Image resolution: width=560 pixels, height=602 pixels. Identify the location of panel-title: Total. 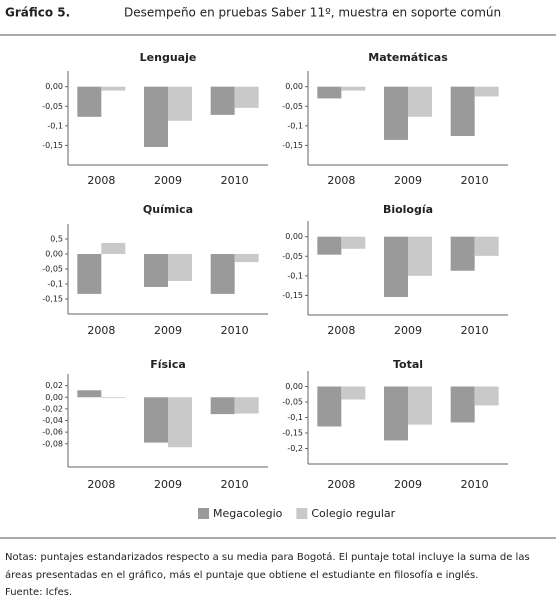
(408, 364).